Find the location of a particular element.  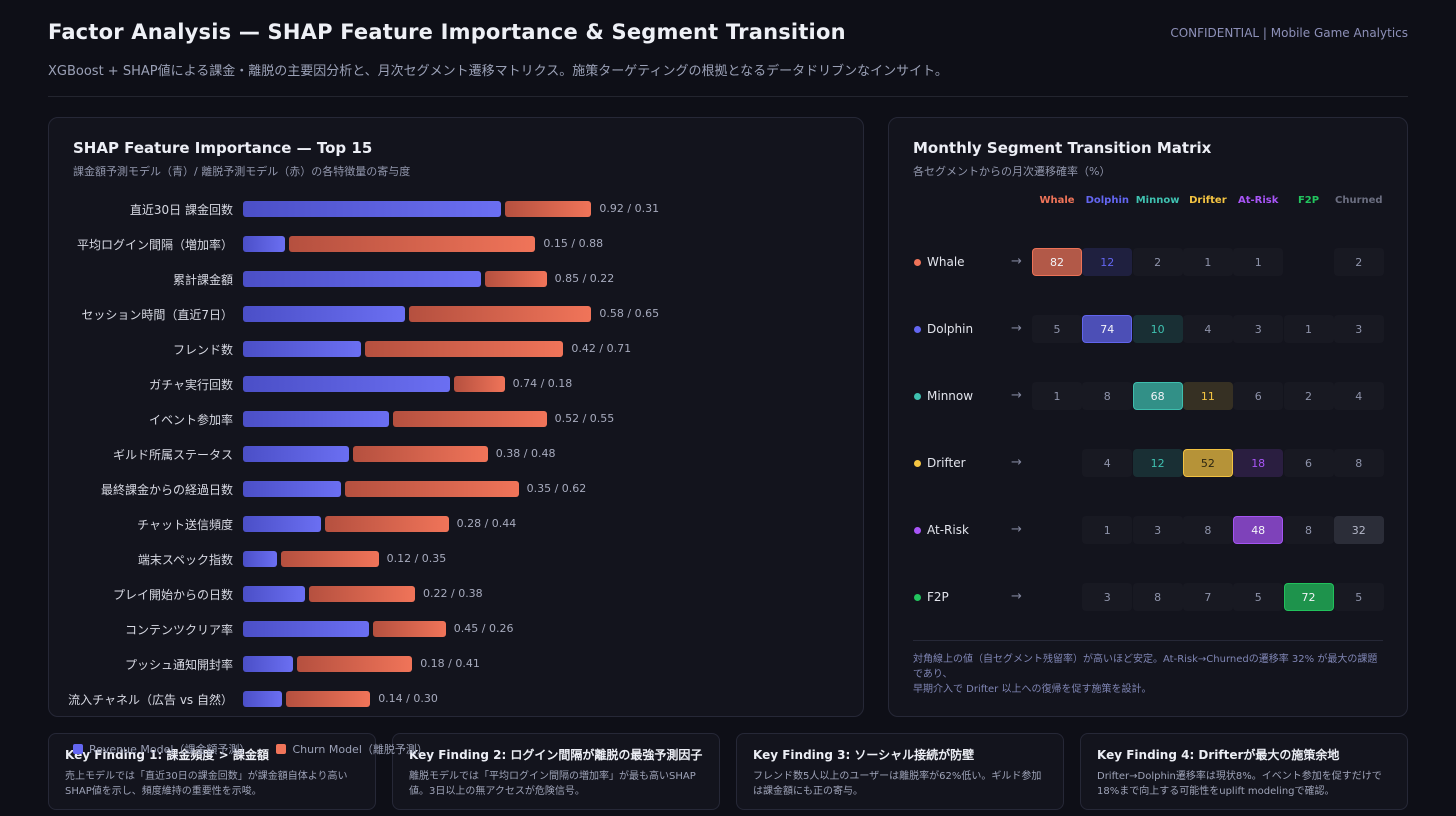

matrix-cell: 12 is located at coordinates (1157, 463).